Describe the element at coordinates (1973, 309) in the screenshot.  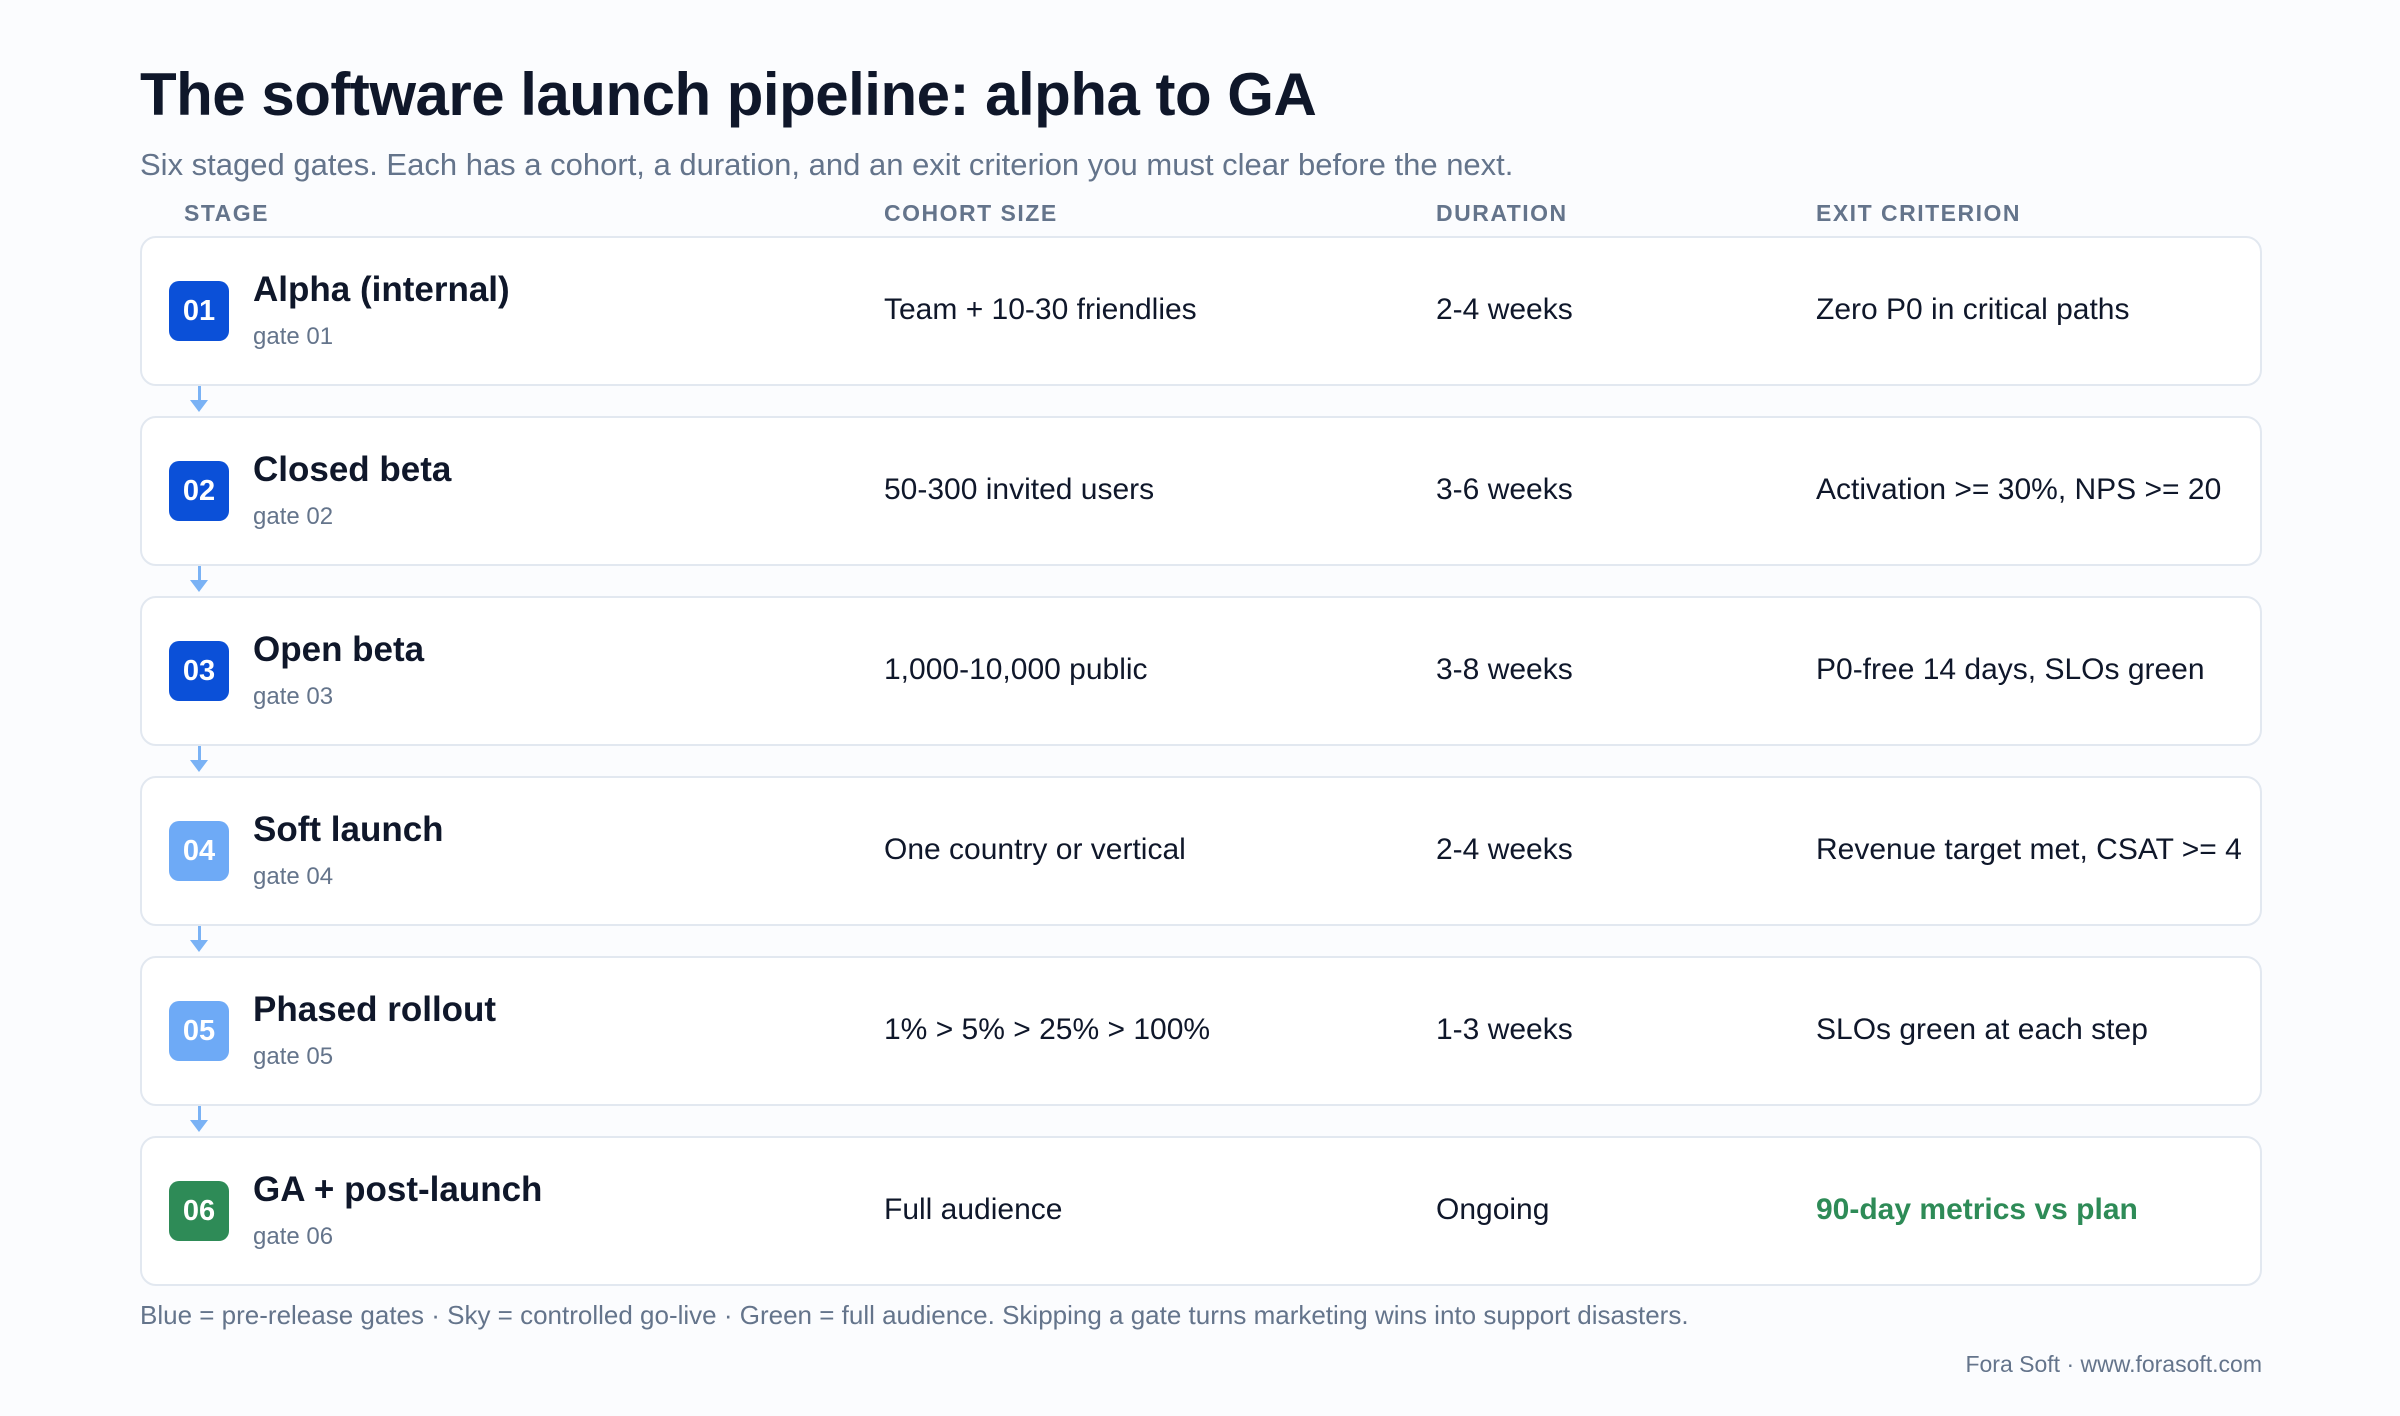
I see `exit-criterion: Zero P0 in critical paths` at that location.